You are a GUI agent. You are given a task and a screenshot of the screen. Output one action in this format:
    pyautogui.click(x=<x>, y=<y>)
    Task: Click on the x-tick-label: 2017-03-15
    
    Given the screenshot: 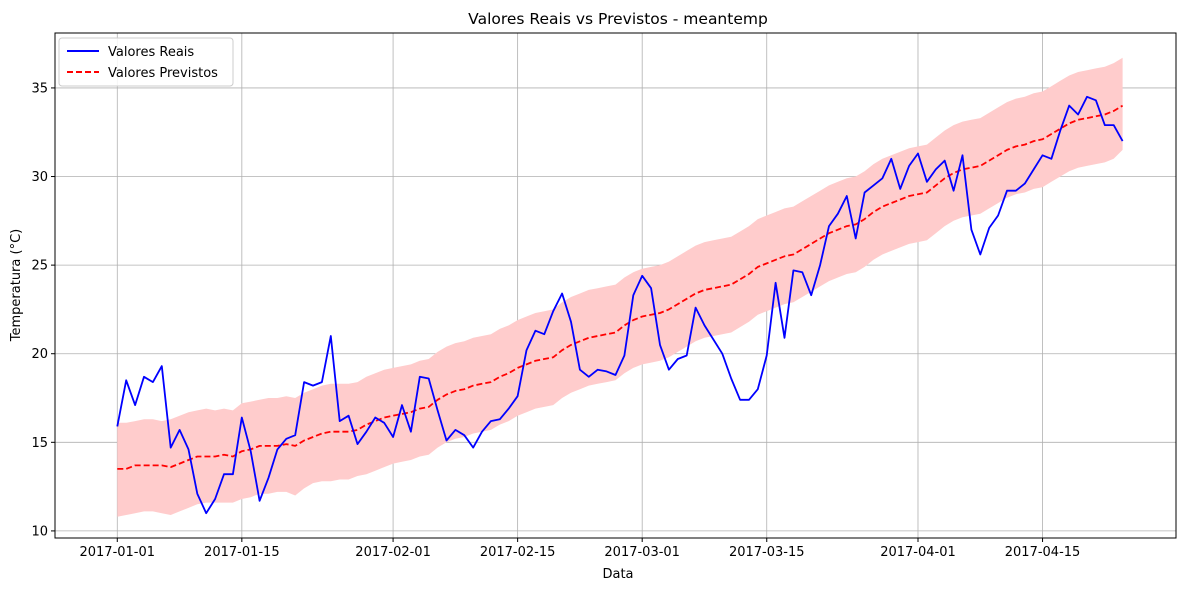 What is the action you would take?
    pyautogui.click(x=767, y=552)
    